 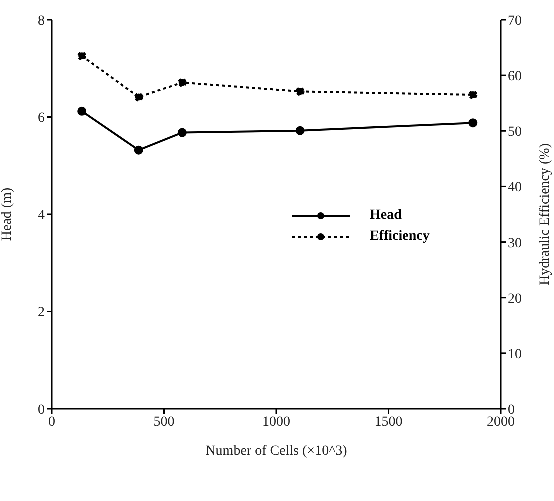 I want to click on x-tick-label: 0, so click(x=52, y=422).